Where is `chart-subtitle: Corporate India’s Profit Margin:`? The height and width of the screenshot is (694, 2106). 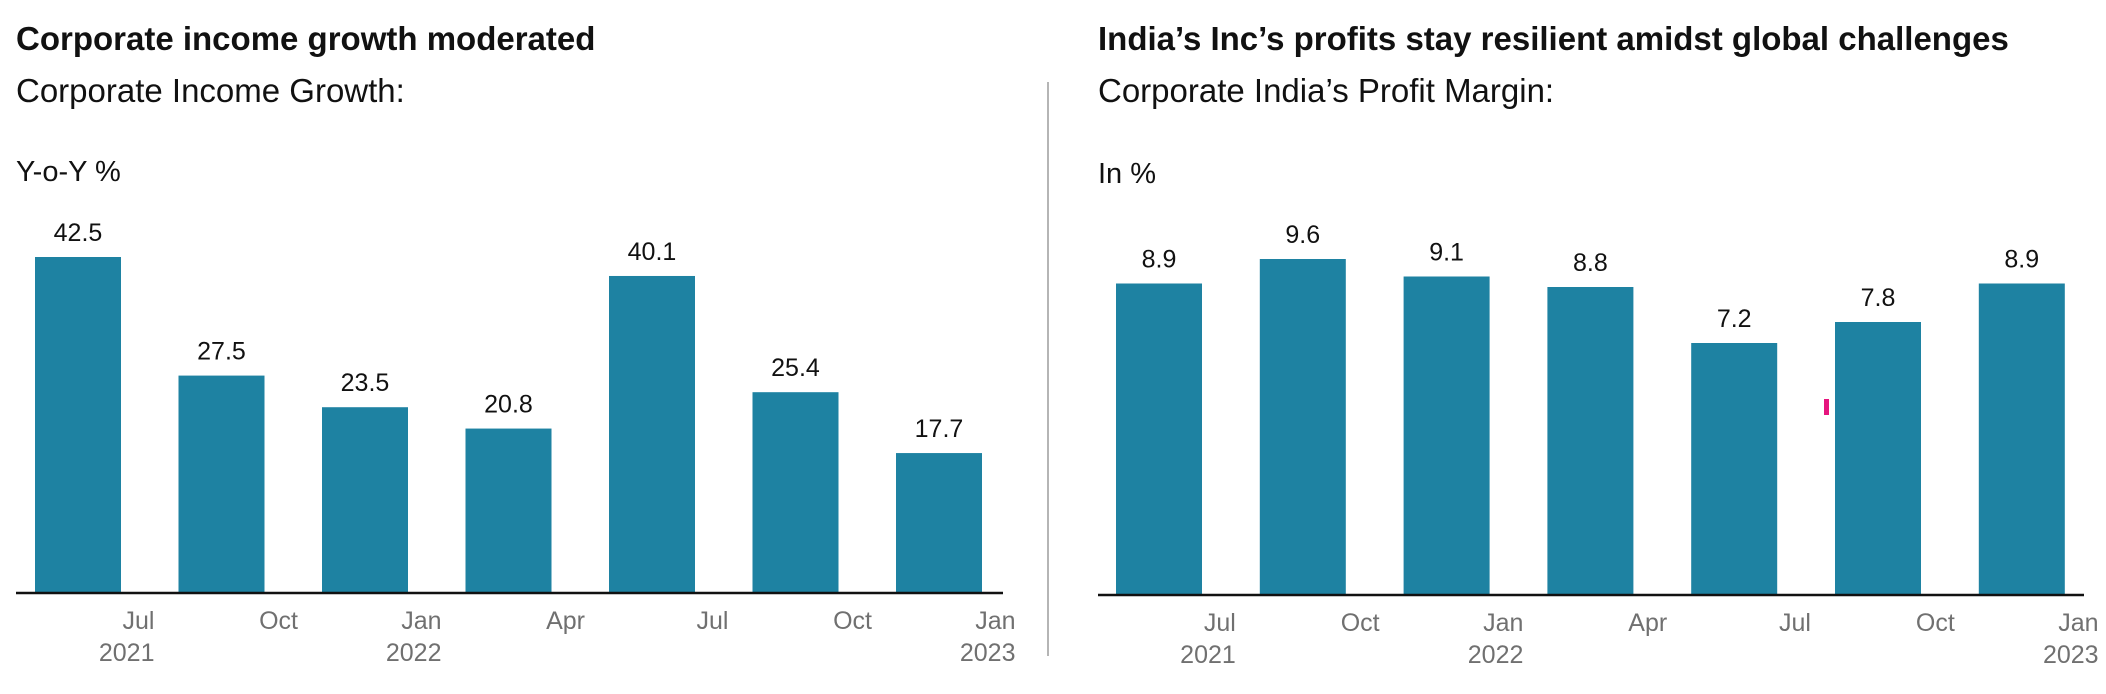 chart-subtitle: Corporate India’s Profit Margin: is located at coordinates (1326, 90).